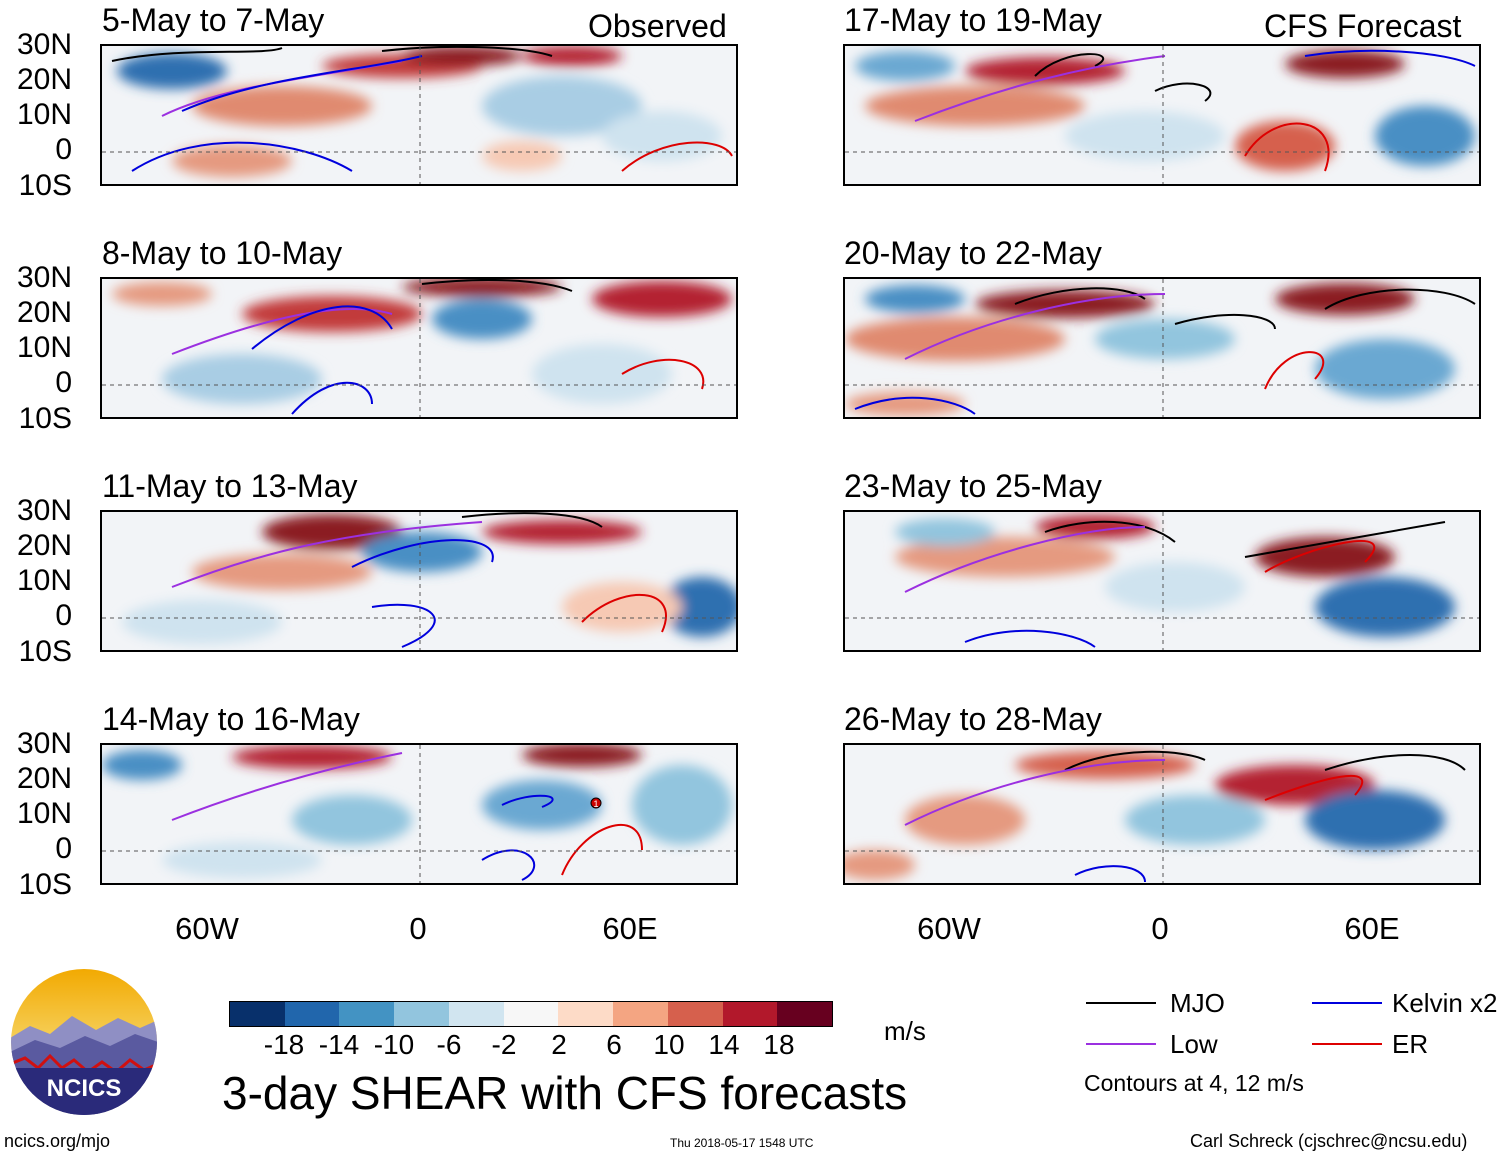 The width and height of the screenshot is (1510, 1158). I want to click on panel-title: 11-May to 13-May, so click(230, 486).